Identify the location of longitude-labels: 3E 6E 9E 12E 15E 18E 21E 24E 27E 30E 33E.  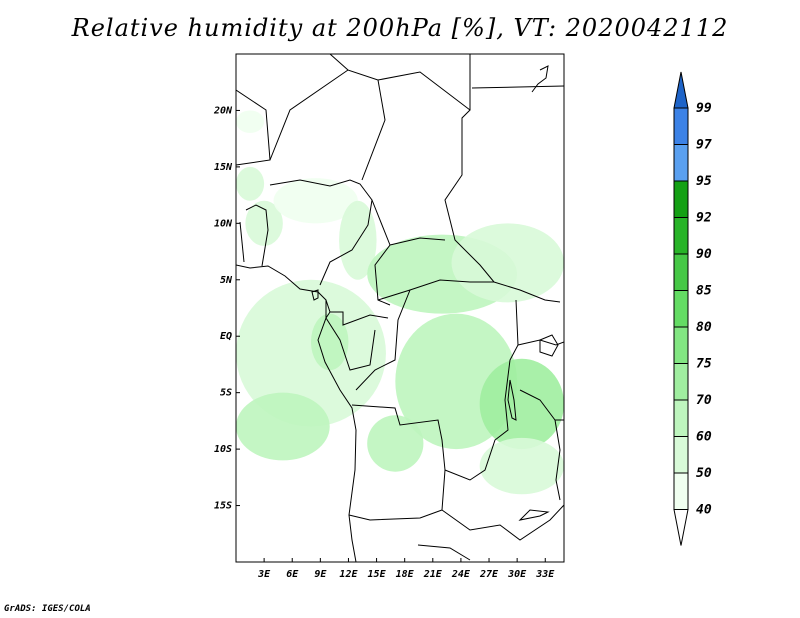
(406, 569).